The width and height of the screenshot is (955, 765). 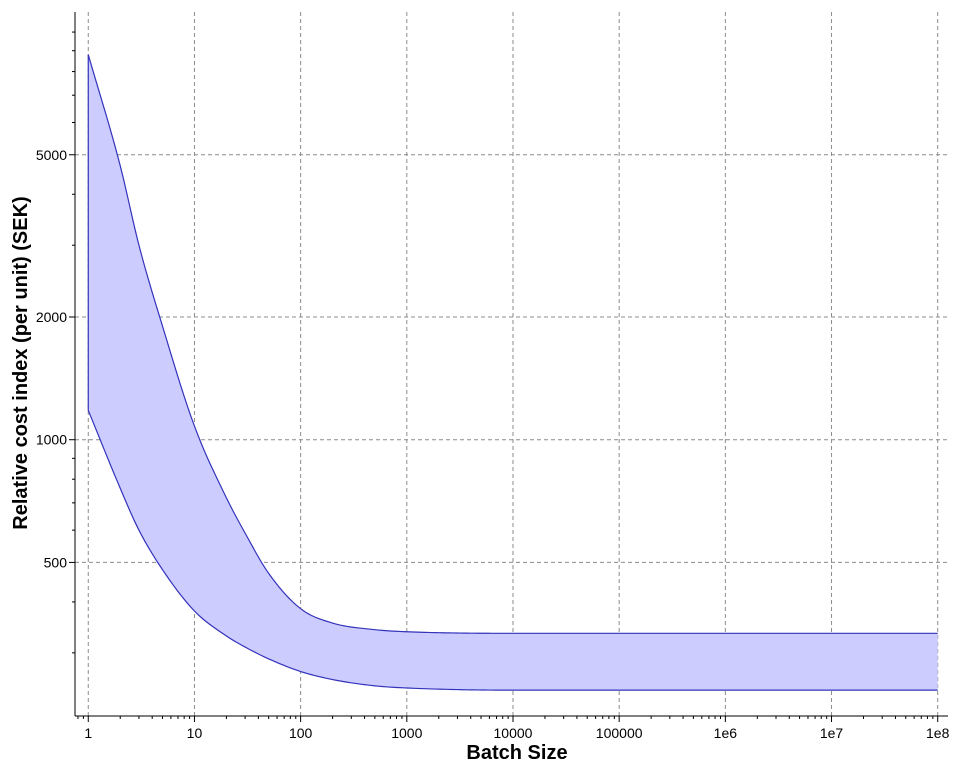 I want to click on x-tick-label: 10, so click(x=195, y=733).